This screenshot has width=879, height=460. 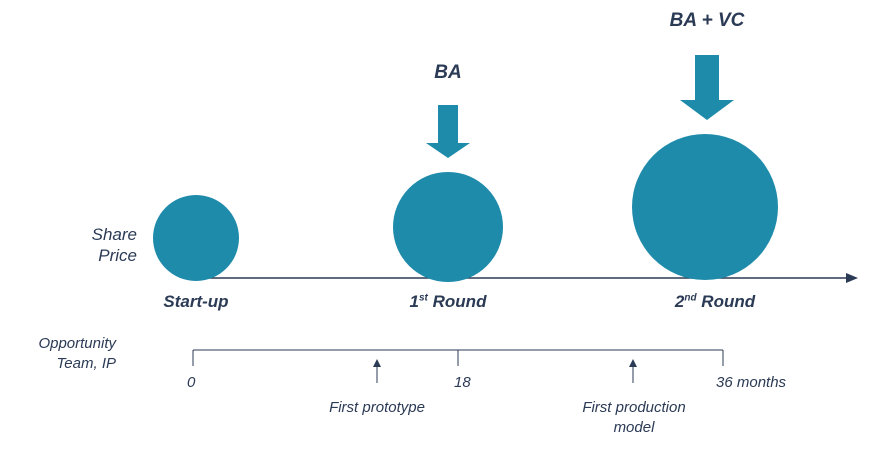 I want to click on milestone-first-production-model: First production model, so click(x=634, y=417).